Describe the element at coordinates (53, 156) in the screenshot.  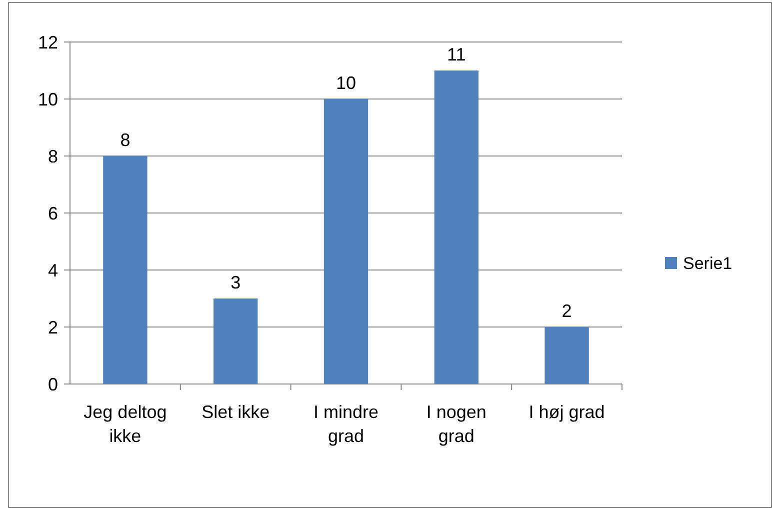
I see `y-tick-label: 8` at that location.